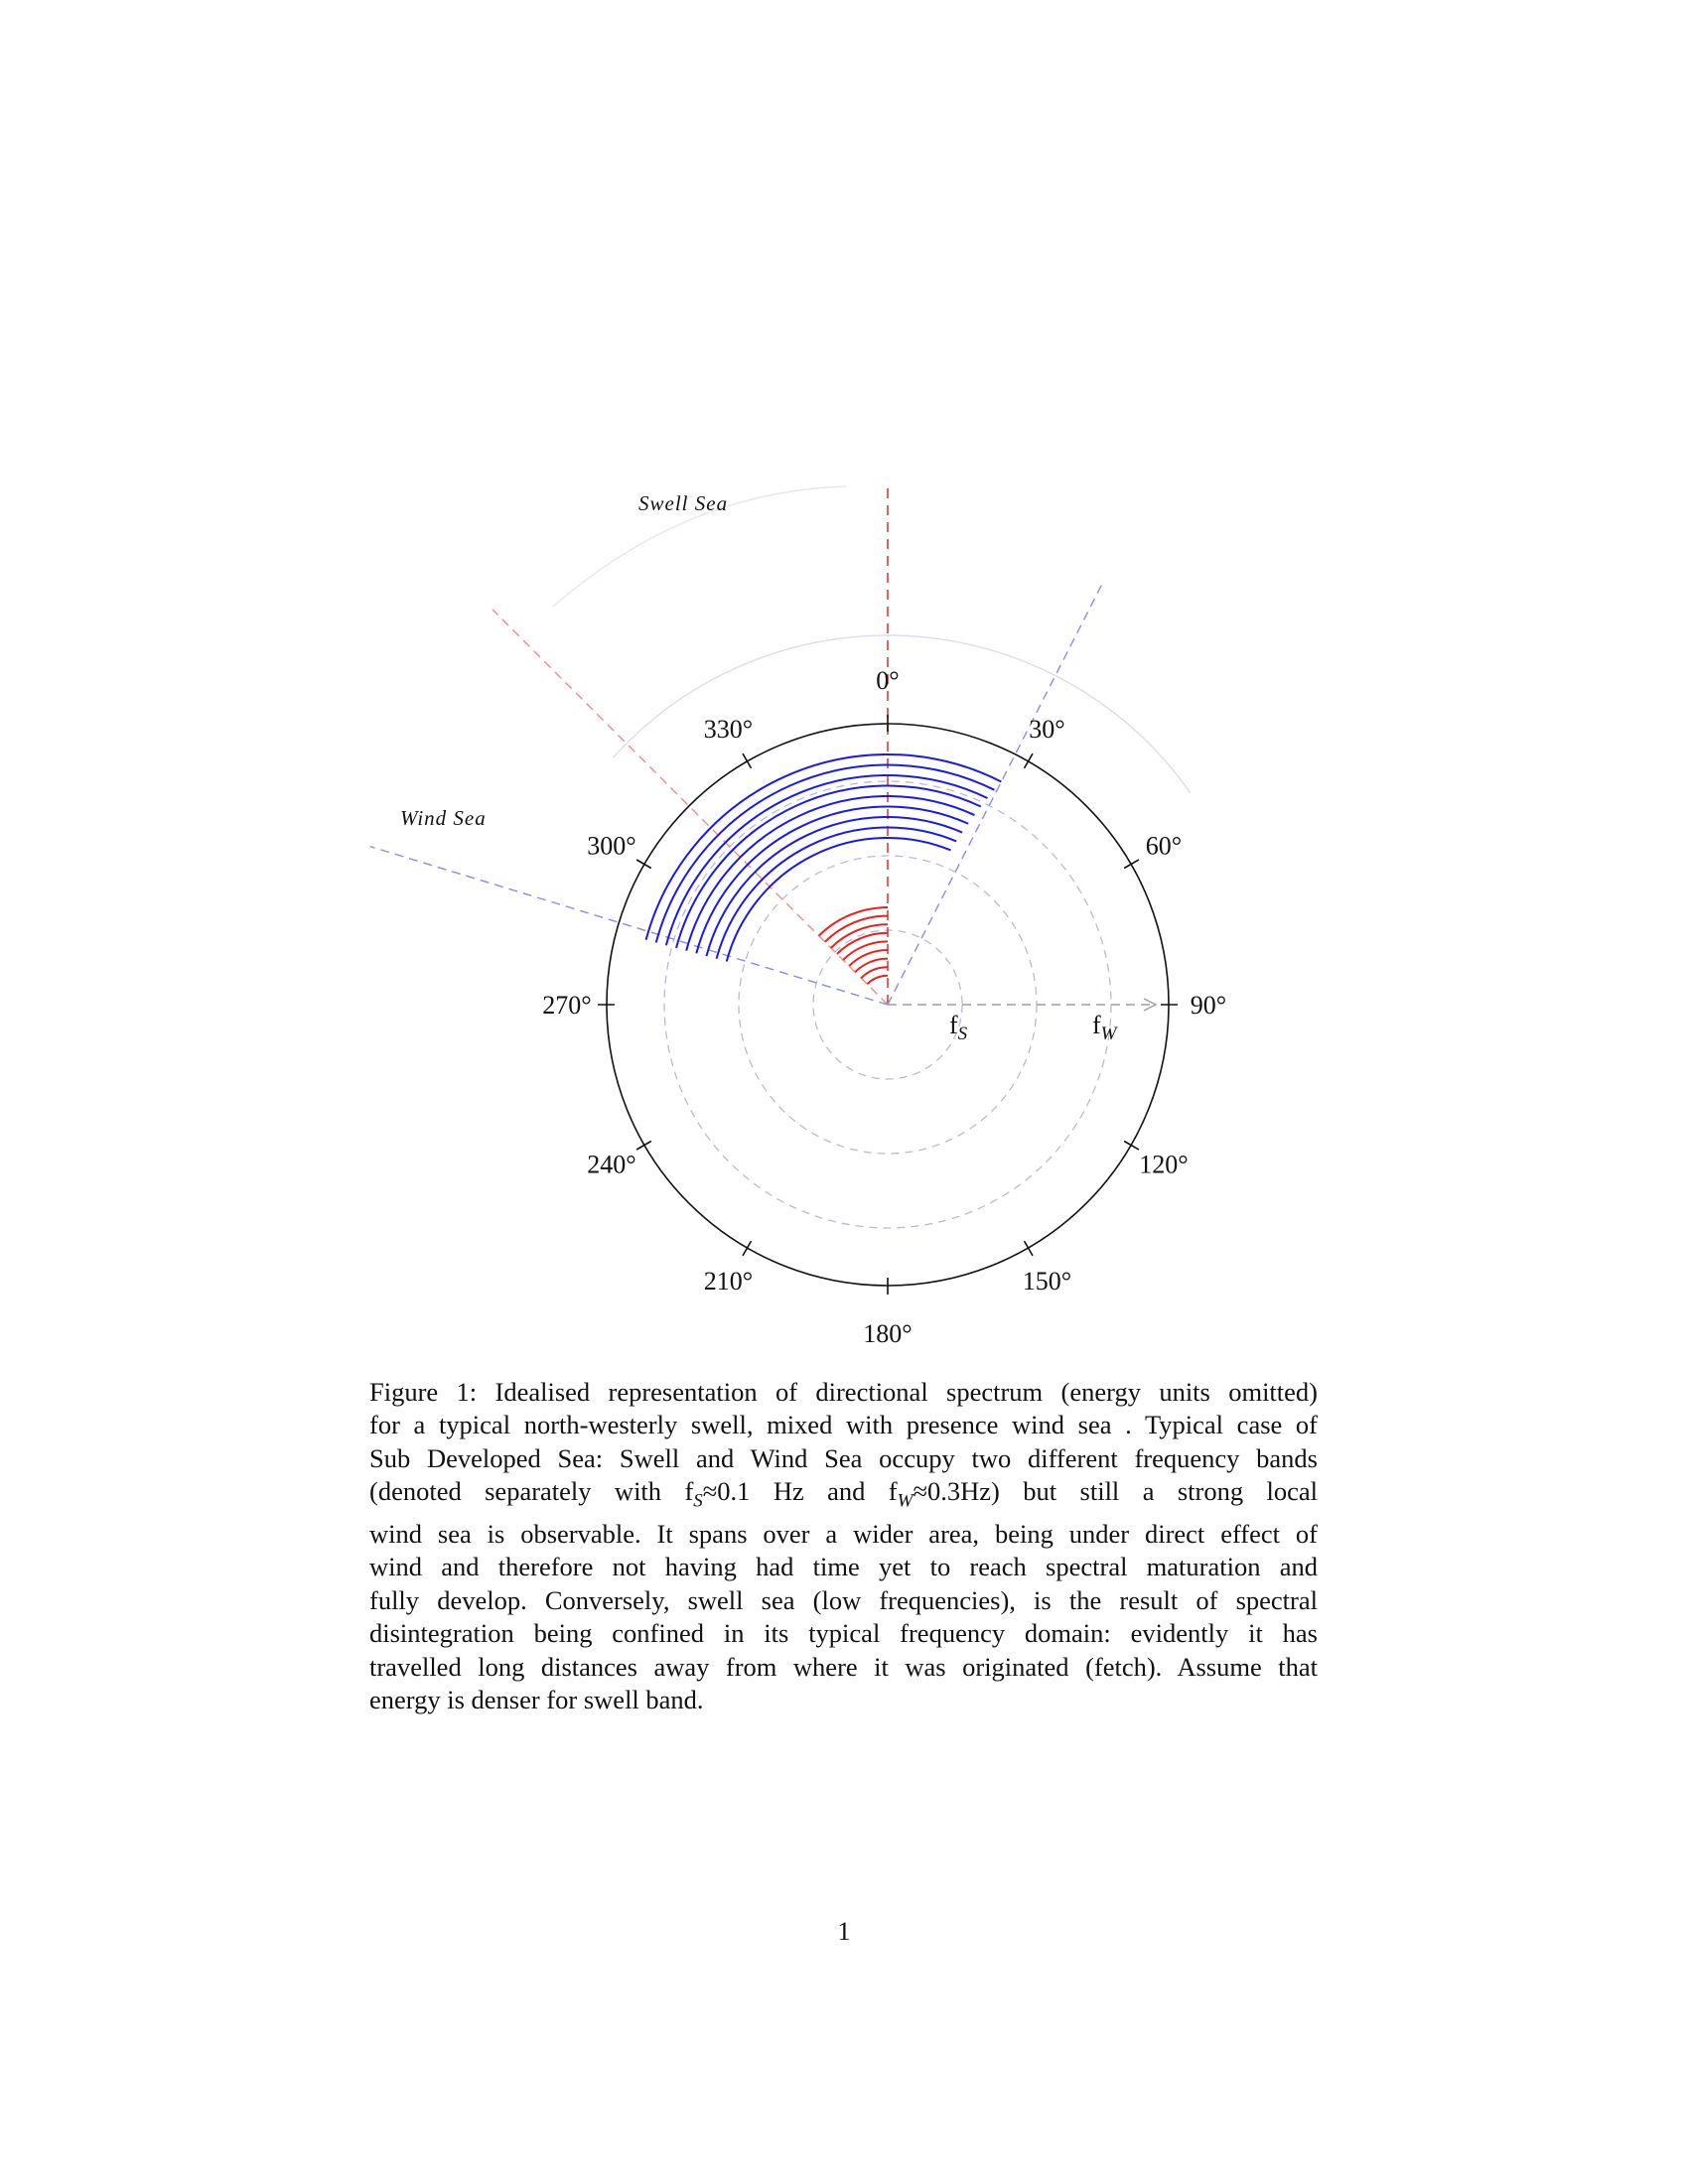 This screenshot has height=2184, width=1688. I want to click on caption-text: (denoted separately with f, so click(531, 1491).